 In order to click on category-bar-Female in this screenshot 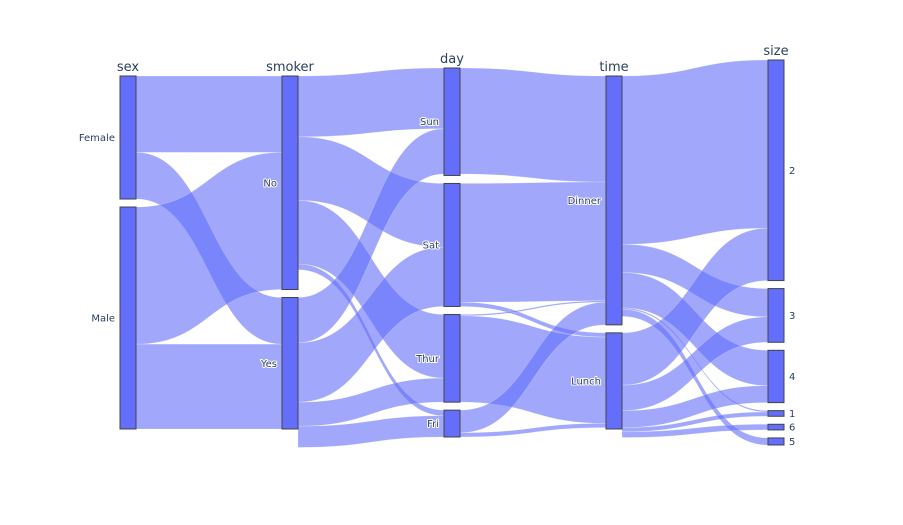, I will do `click(128, 137)`.